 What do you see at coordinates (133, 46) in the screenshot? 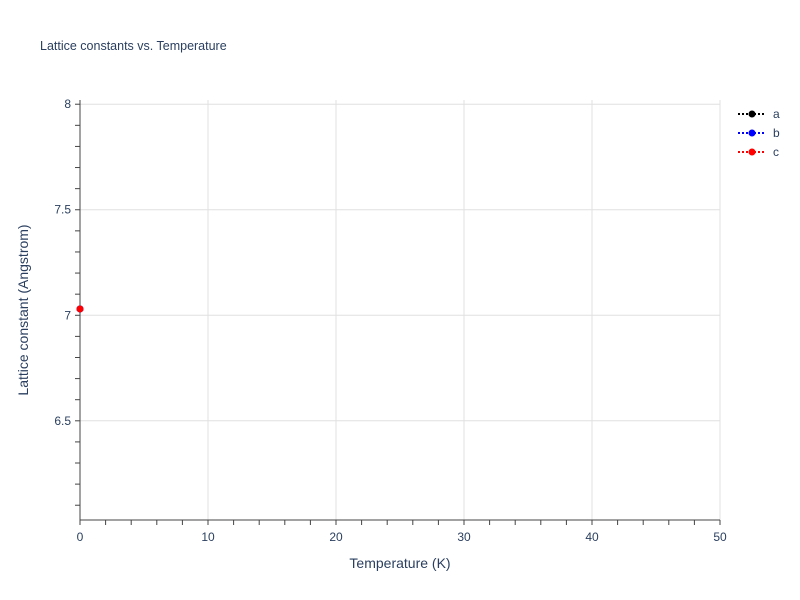
I see `chart-title: Lattice constants vs. Temperature` at bounding box center [133, 46].